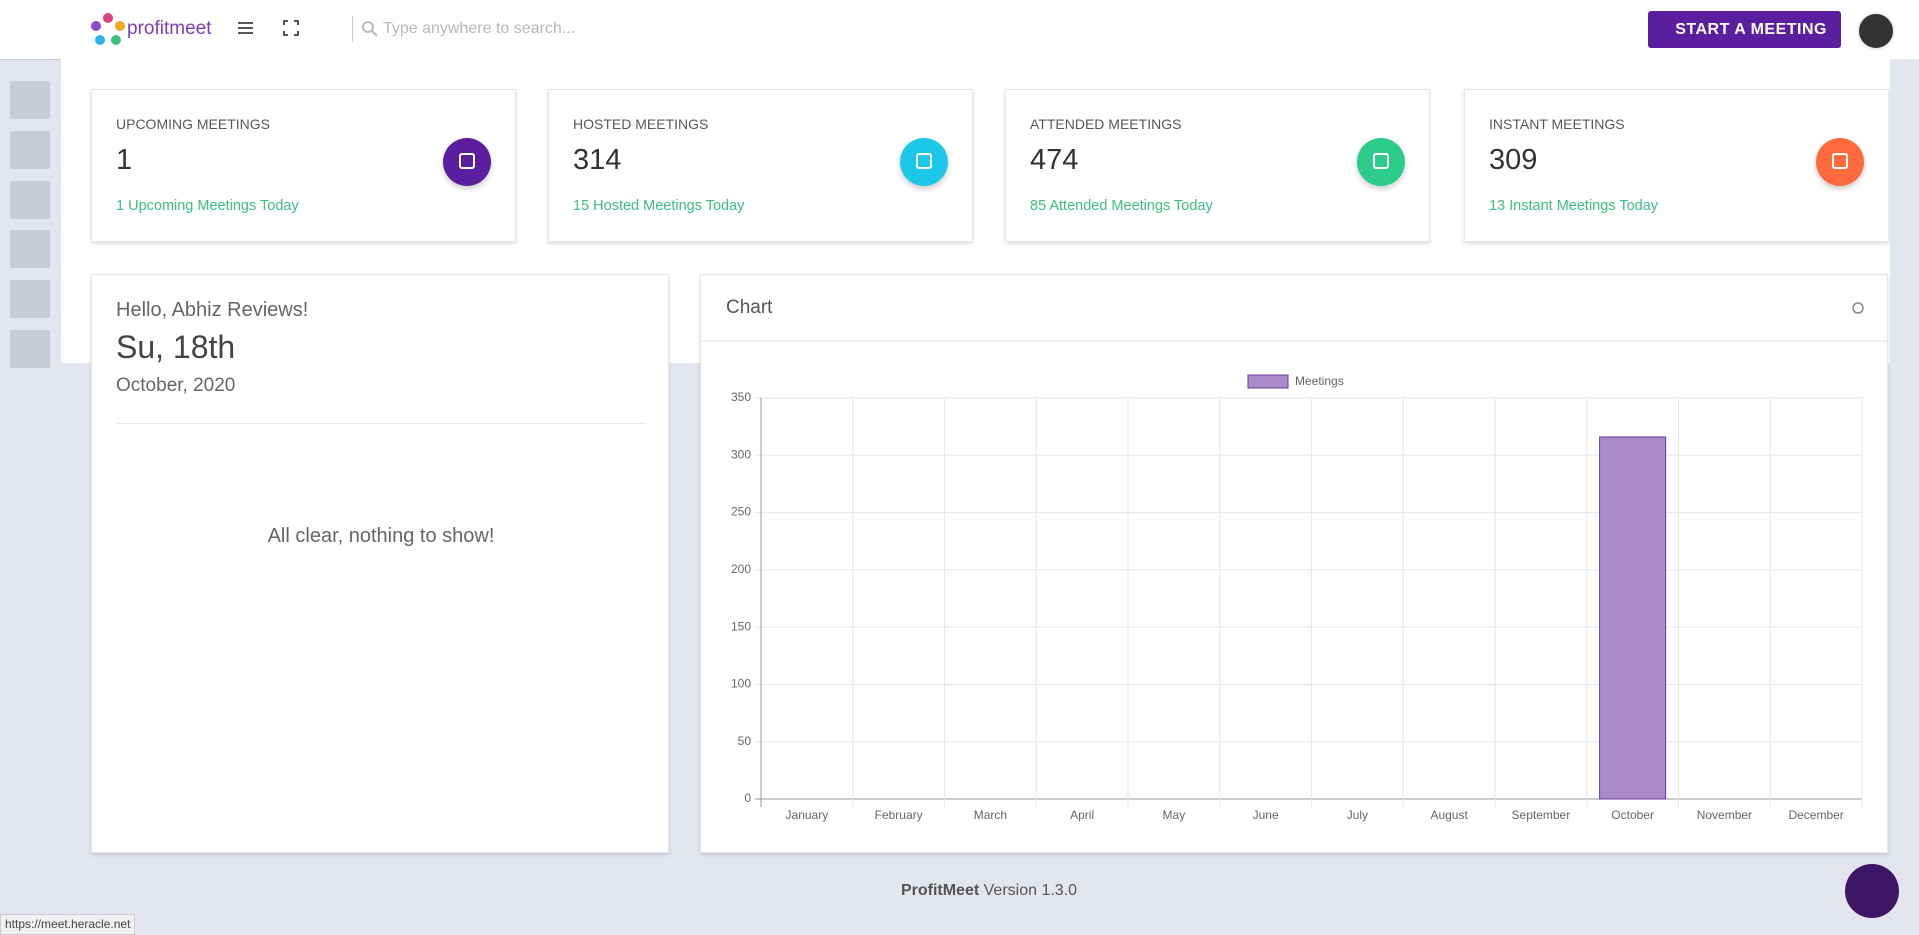 This screenshot has width=1919, height=935. Describe the element at coordinates (176, 347) in the screenshot. I see `greeting-day: Su, 18th` at that location.